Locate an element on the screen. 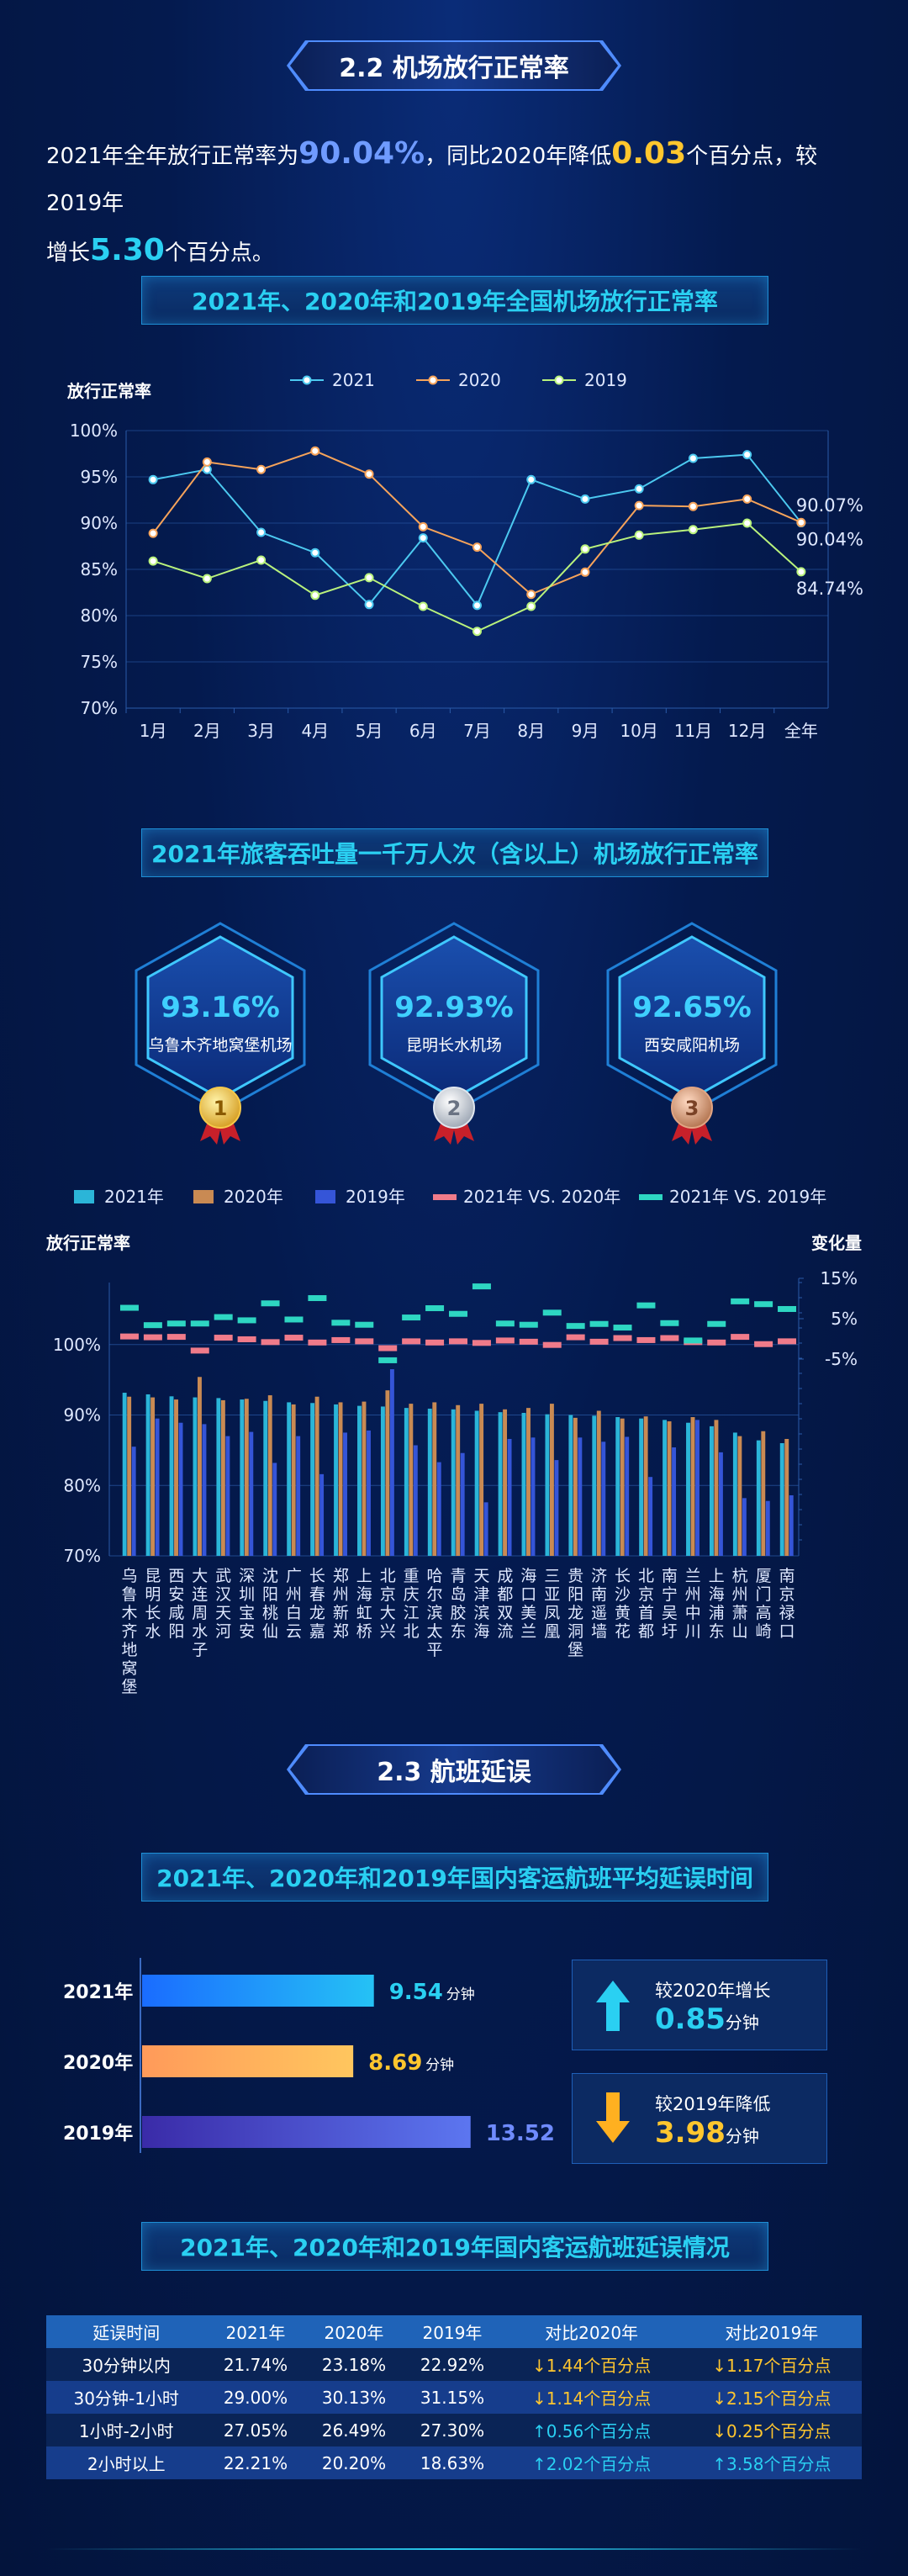 The width and height of the screenshot is (908, 2576). x-label-char: 海 is located at coordinates (528, 1576).